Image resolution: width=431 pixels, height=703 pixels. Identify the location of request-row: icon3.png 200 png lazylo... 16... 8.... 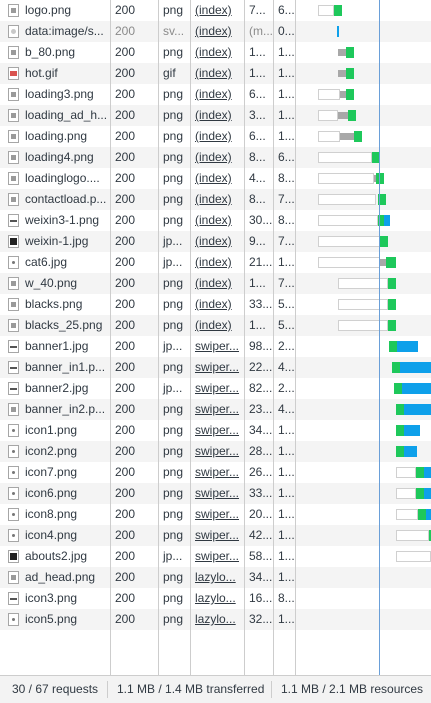
(215, 598).